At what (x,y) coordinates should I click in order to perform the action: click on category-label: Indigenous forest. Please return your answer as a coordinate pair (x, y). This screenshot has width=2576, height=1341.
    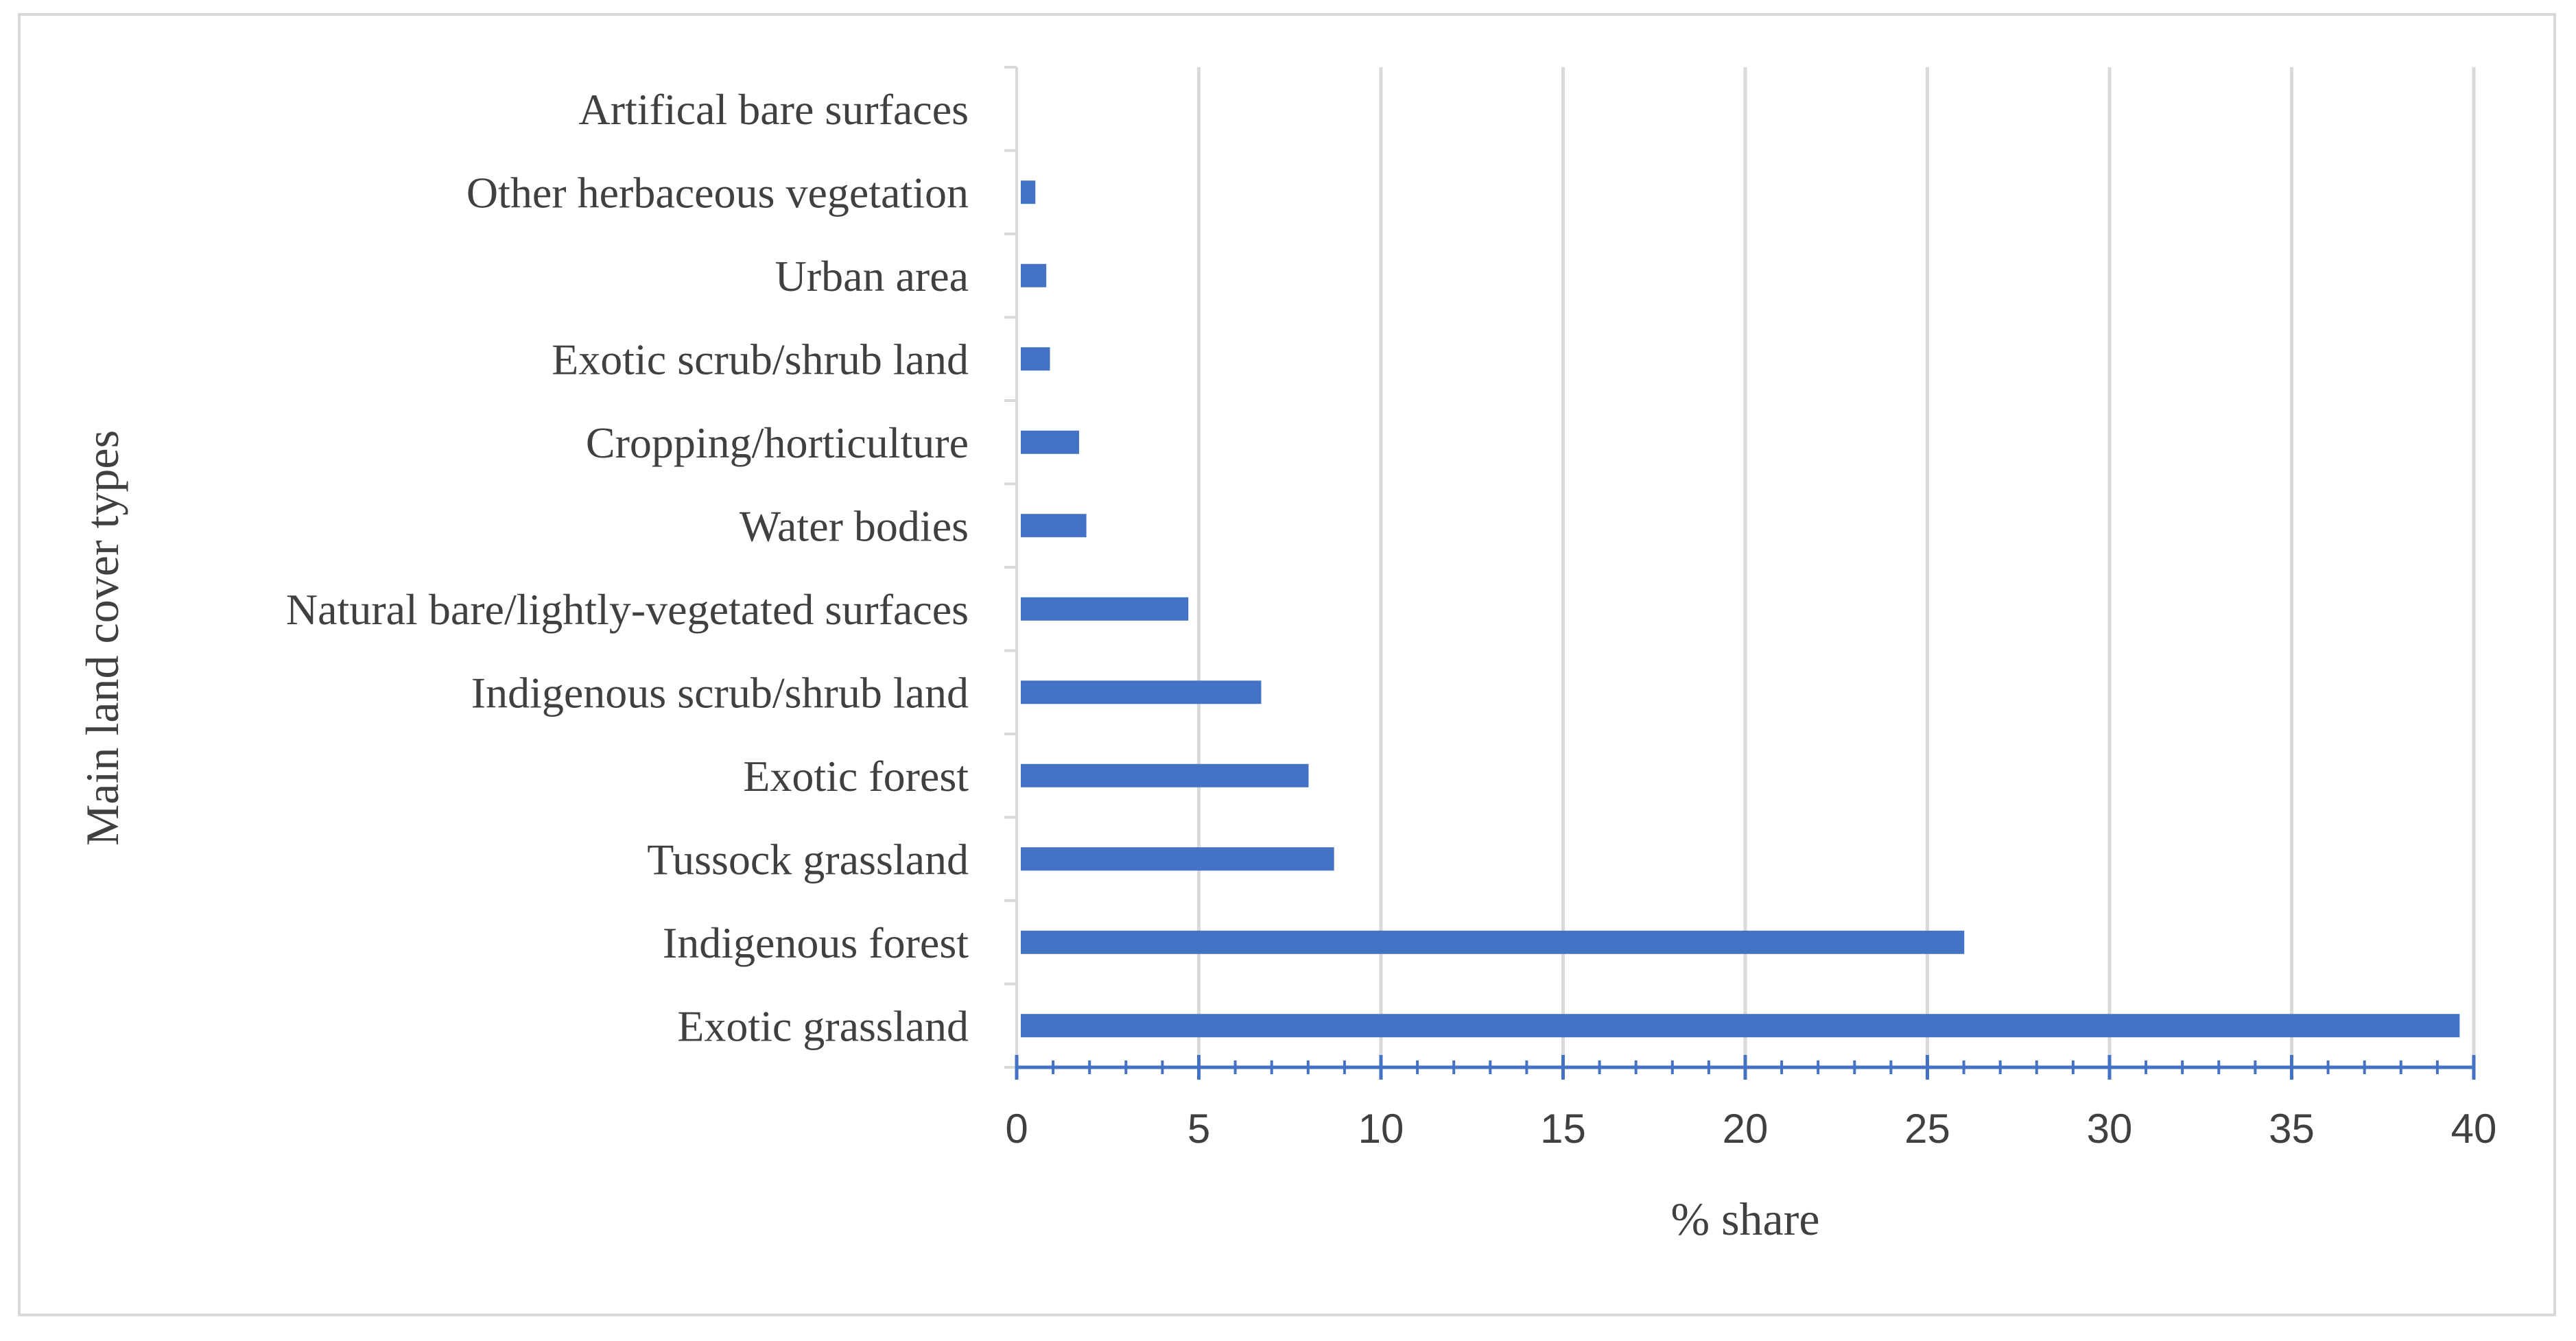
    Looking at the image, I should click on (816, 942).